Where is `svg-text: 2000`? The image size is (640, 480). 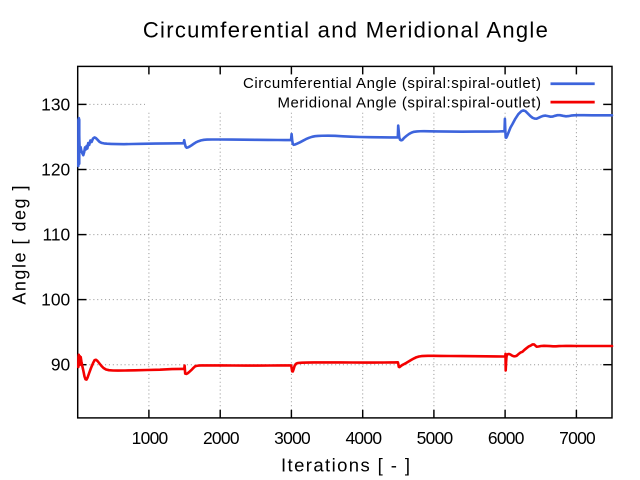
svg-text: 2000 is located at coordinates (221, 438).